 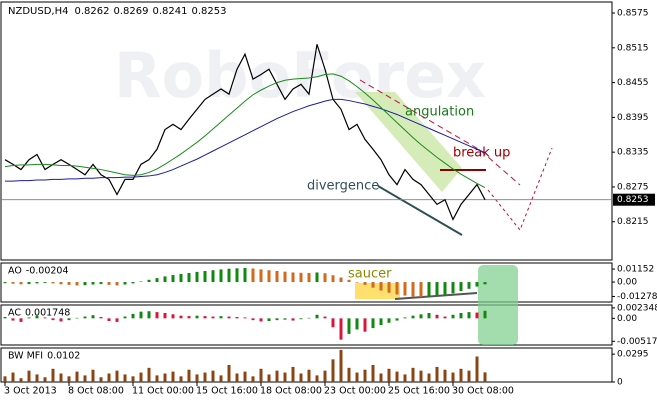 What do you see at coordinates (620, 383) in the screenshot?
I see `y-tick-label: 0` at bounding box center [620, 383].